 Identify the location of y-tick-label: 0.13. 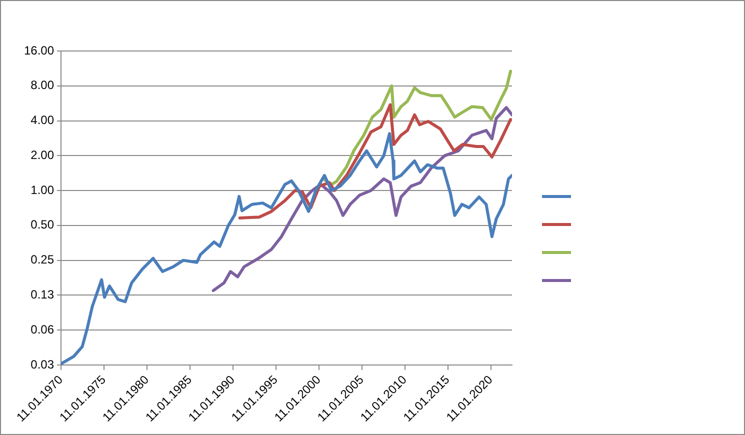
(42, 295).